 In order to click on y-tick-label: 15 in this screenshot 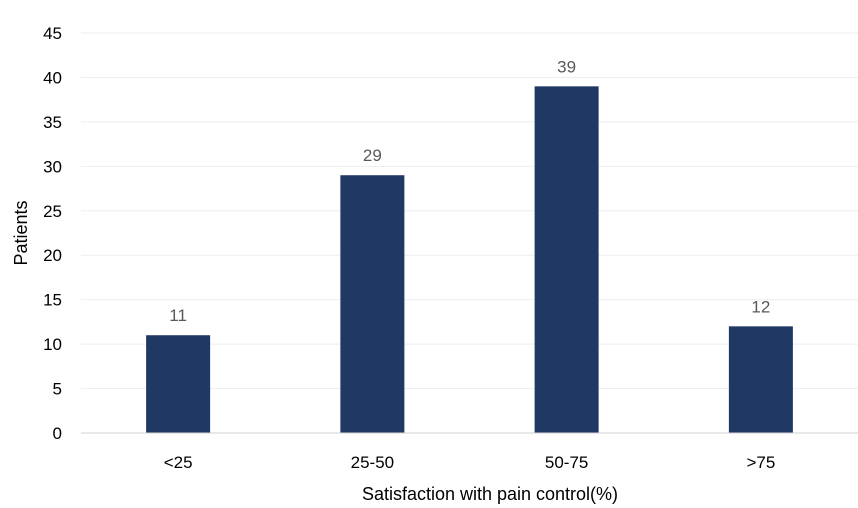, I will do `click(52, 300)`.